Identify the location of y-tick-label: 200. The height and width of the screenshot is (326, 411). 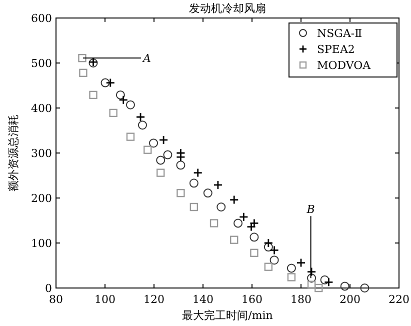
(41, 198).